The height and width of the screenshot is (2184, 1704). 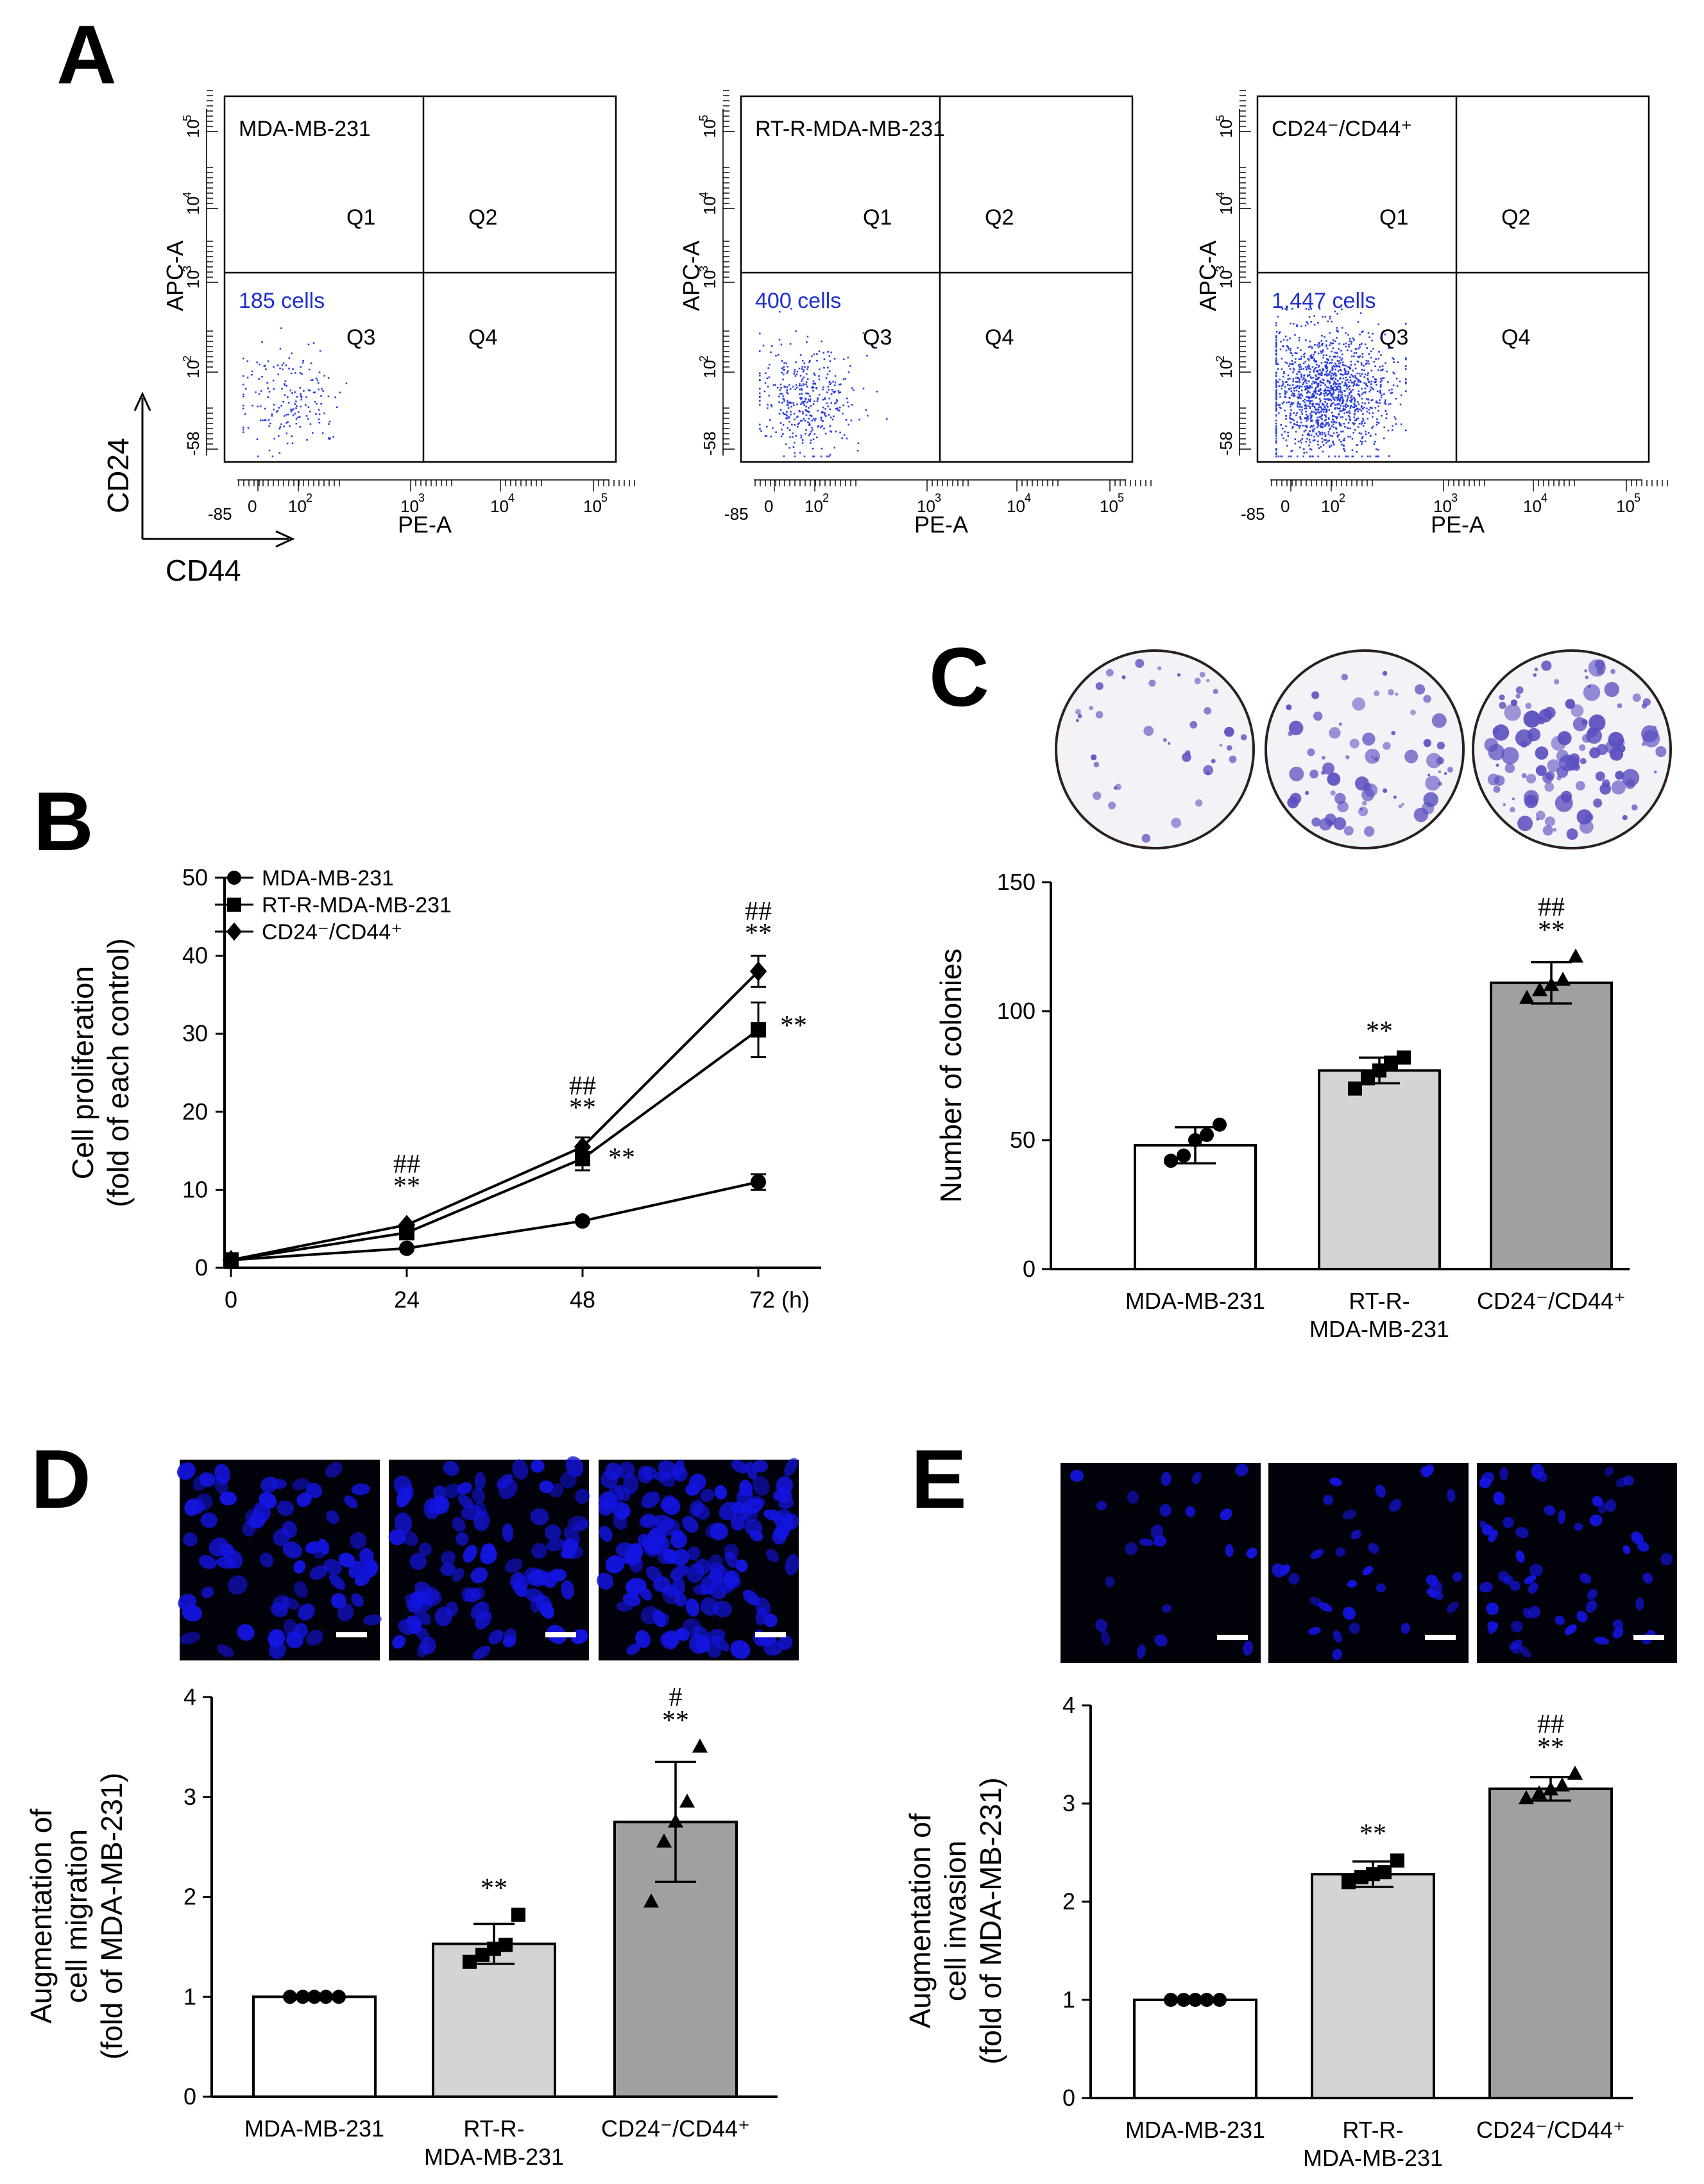 What do you see at coordinates (118, 1072) in the screenshot?
I see `y-axis-title-line2: (fold of each control)` at bounding box center [118, 1072].